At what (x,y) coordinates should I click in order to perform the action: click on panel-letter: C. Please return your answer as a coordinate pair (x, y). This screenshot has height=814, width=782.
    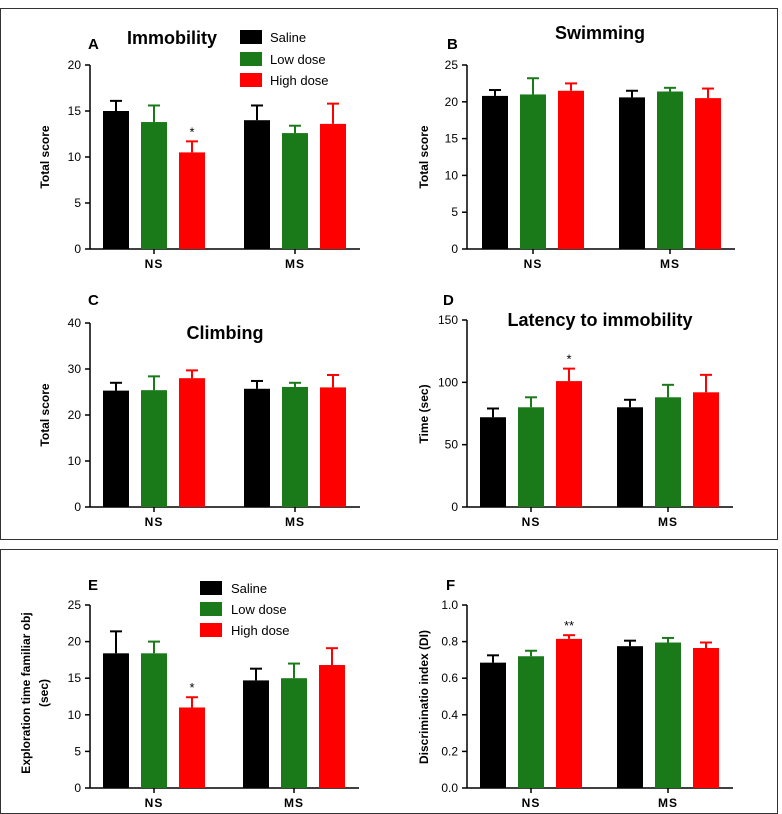
    Looking at the image, I should click on (93, 300).